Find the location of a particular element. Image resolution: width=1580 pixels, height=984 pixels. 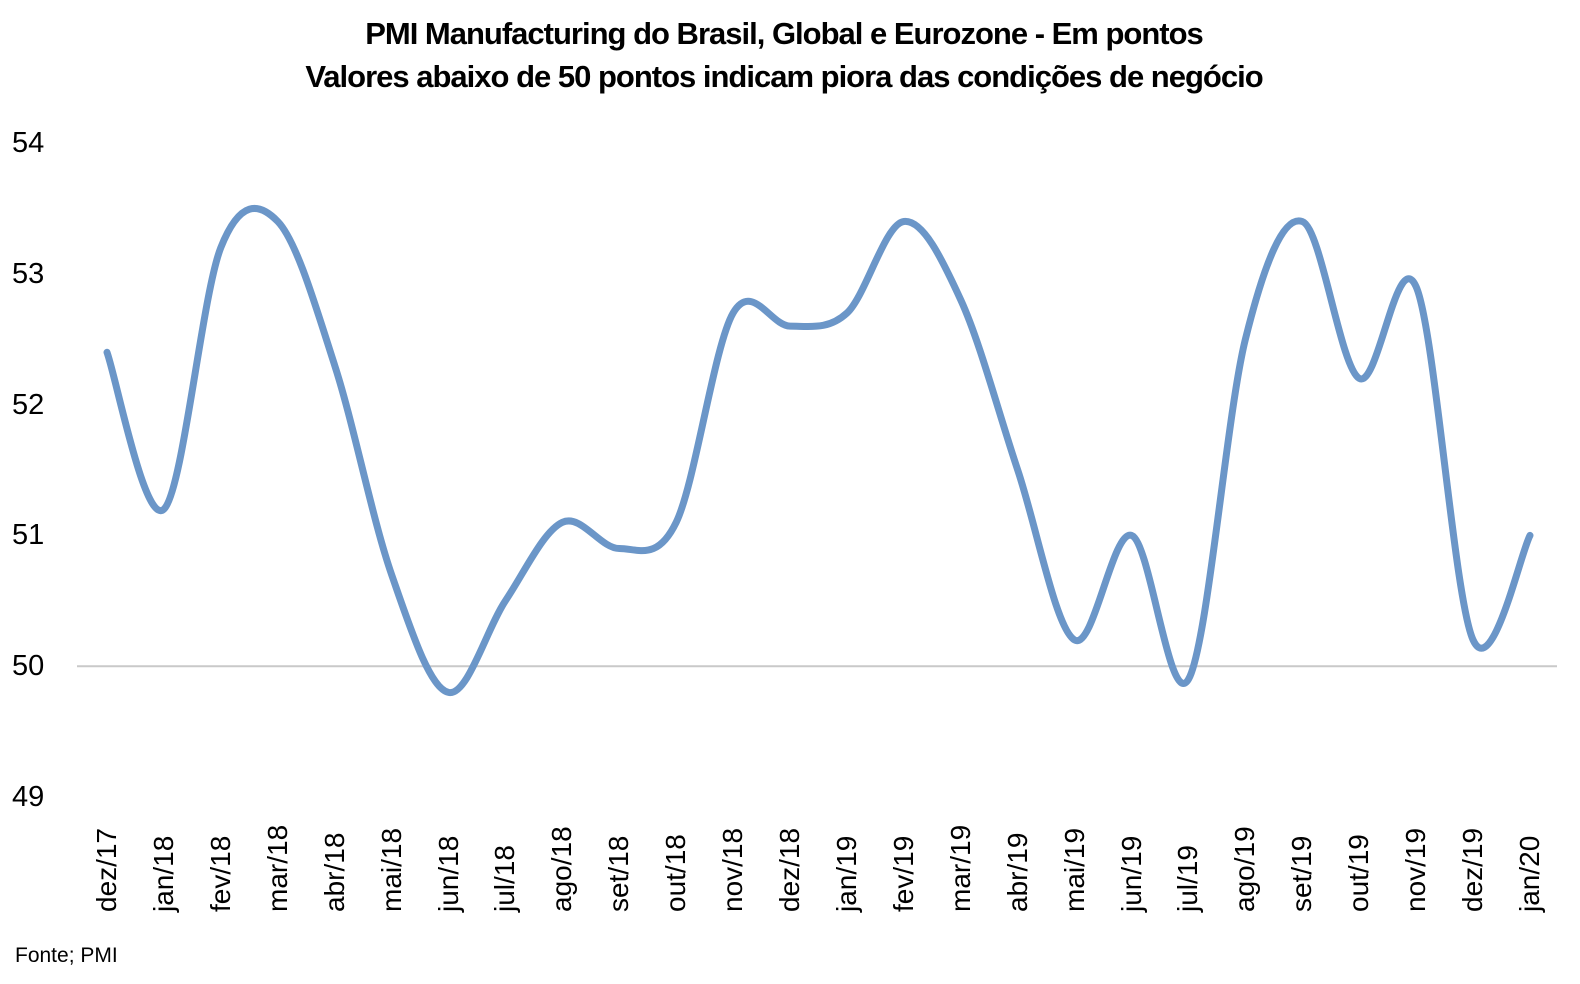

x-axis-tick-label: fev/19 is located at coordinates (903, 873).